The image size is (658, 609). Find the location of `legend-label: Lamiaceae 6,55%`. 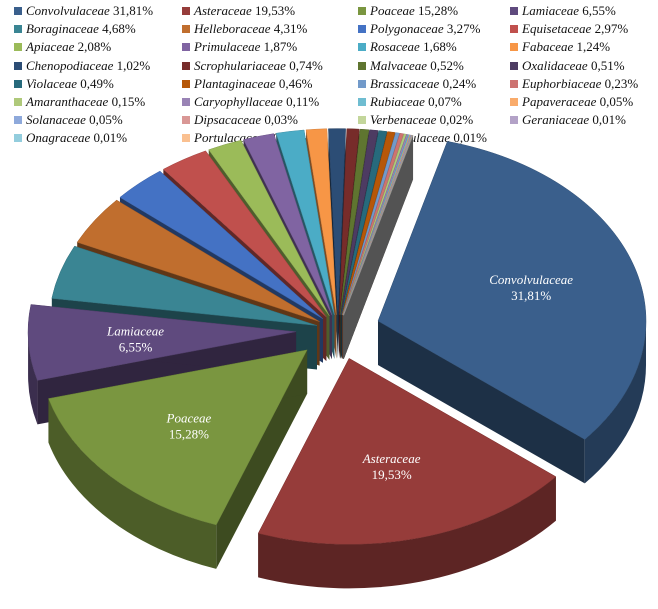

legend-label: Lamiaceae 6,55% is located at coordinates (569, 10).